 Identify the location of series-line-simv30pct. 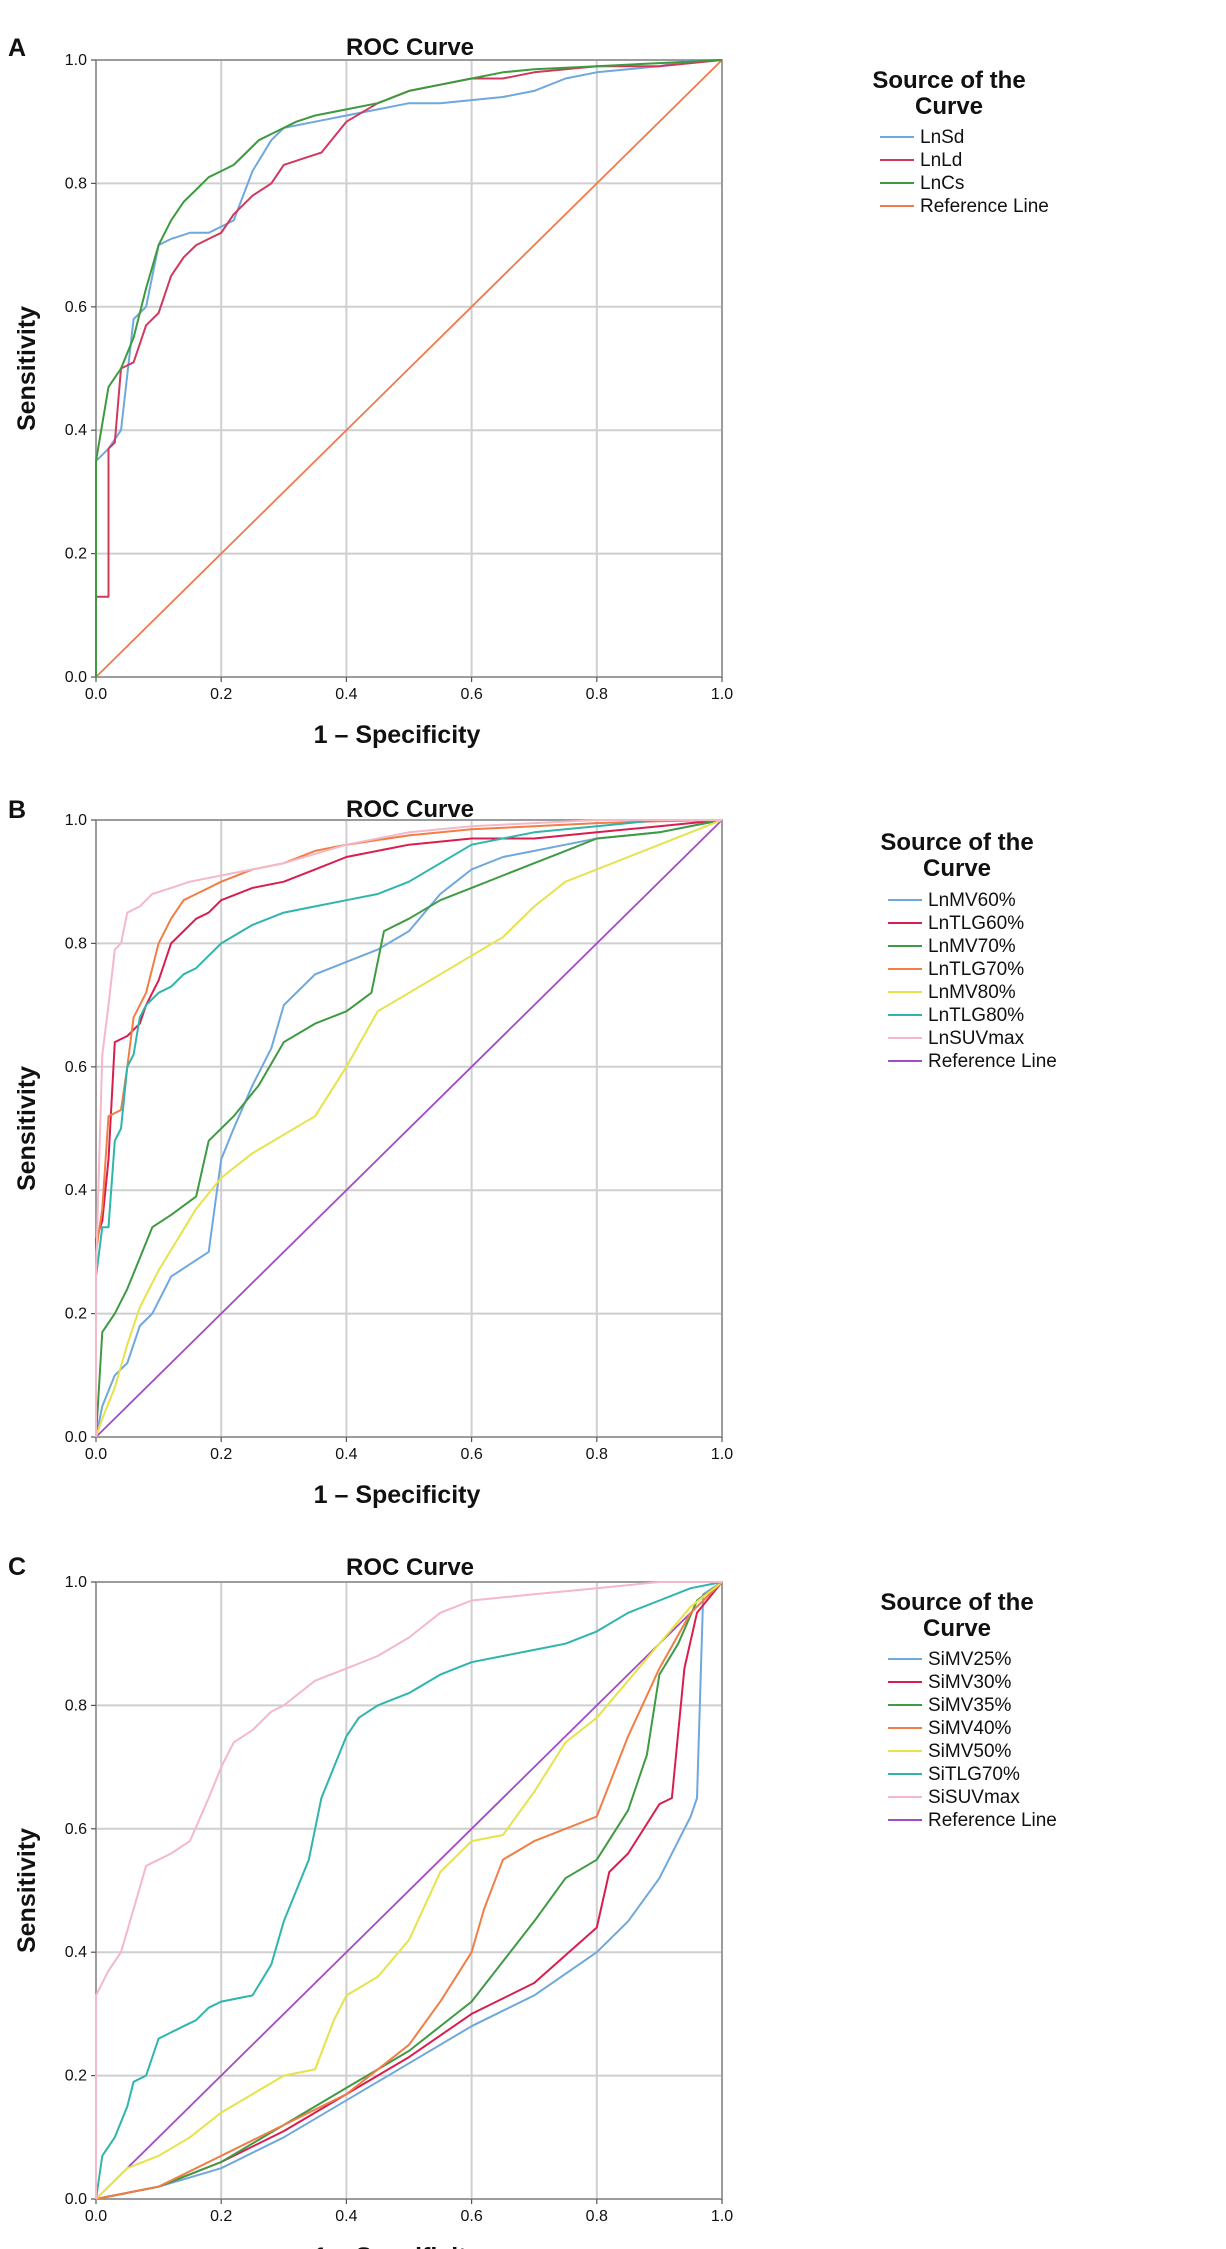
(409, 1890).